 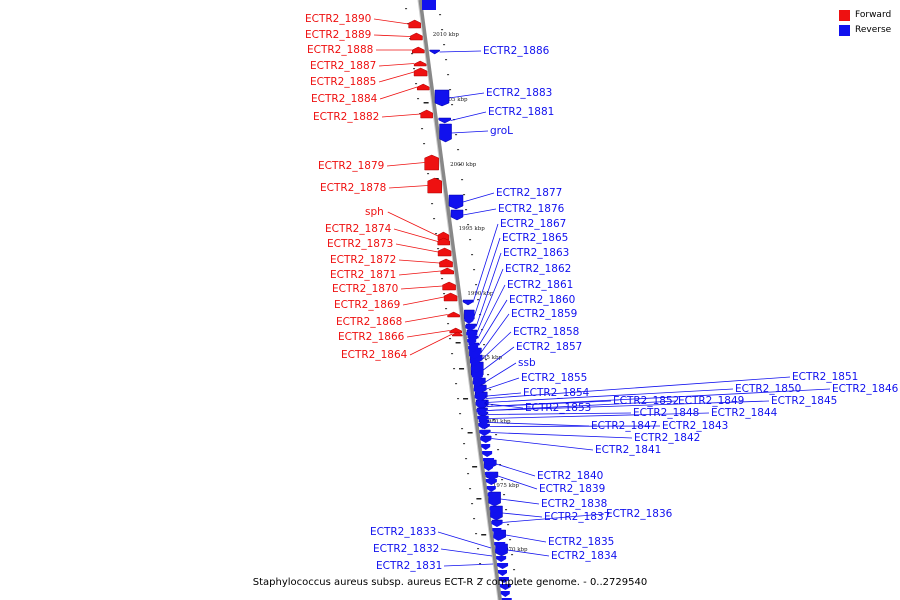 What do you see at coordinates (344, 99) in the screenshot?
I see `forward-gene-label: ECTR2_1884` at bounding box center [344, 99].